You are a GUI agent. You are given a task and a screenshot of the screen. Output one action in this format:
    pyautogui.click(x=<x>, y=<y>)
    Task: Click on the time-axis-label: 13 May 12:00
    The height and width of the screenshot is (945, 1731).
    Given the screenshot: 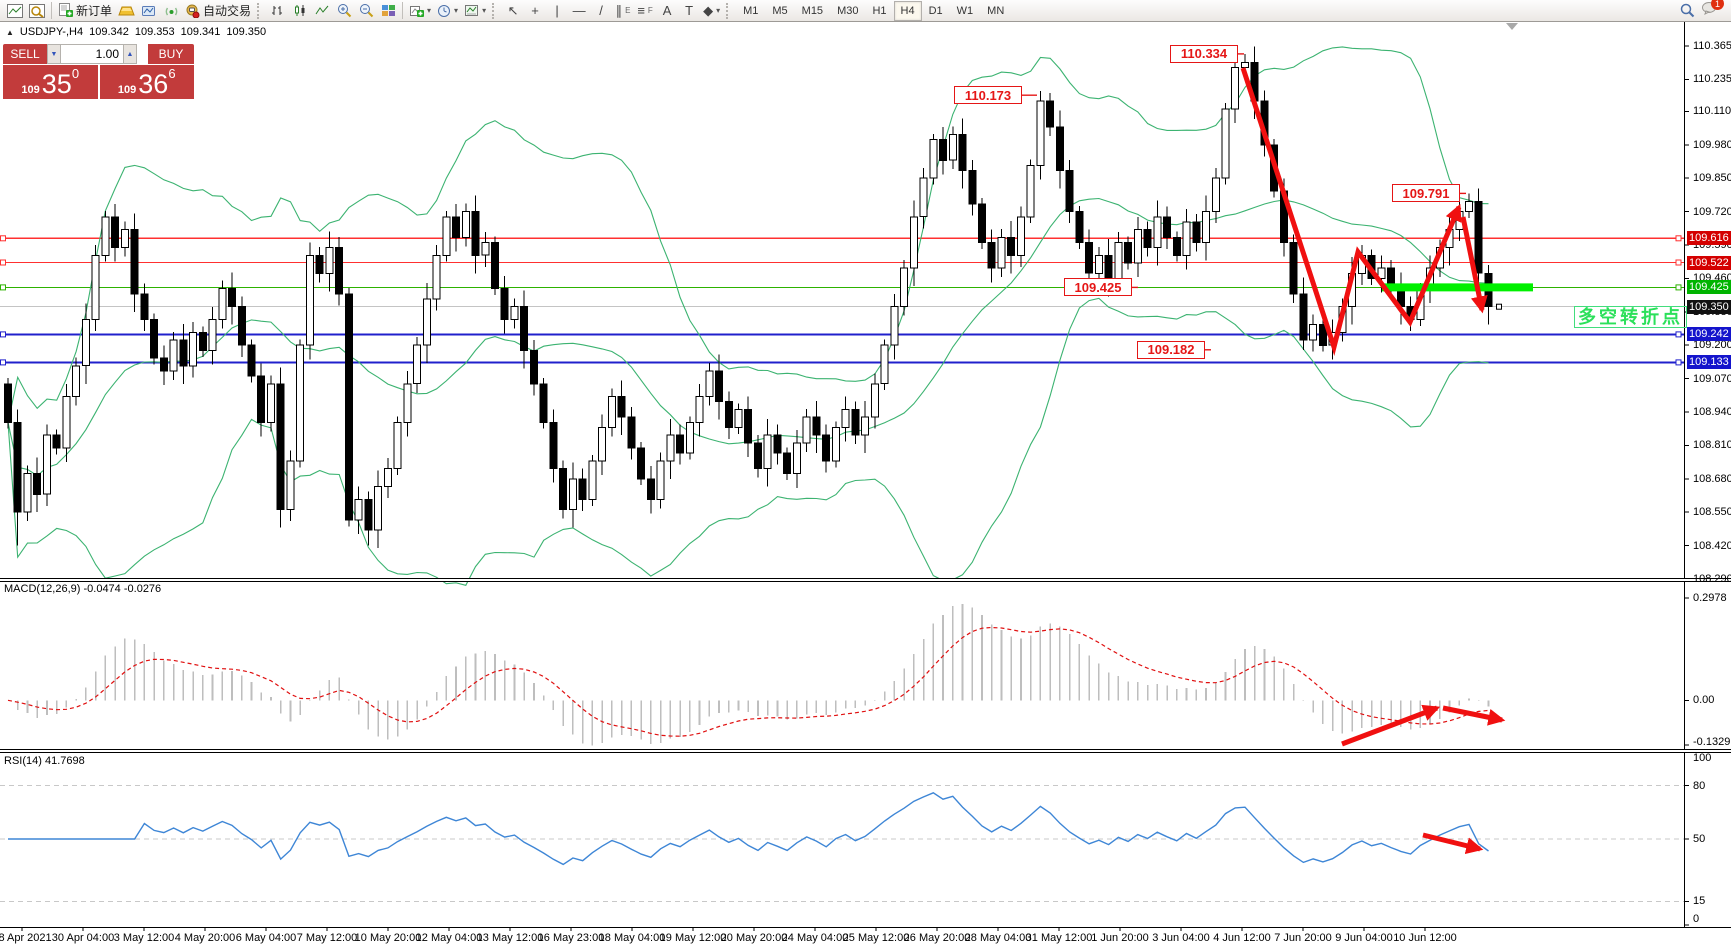 What is the action you would take?
    pyautogui.click(x=510, y=938)
    